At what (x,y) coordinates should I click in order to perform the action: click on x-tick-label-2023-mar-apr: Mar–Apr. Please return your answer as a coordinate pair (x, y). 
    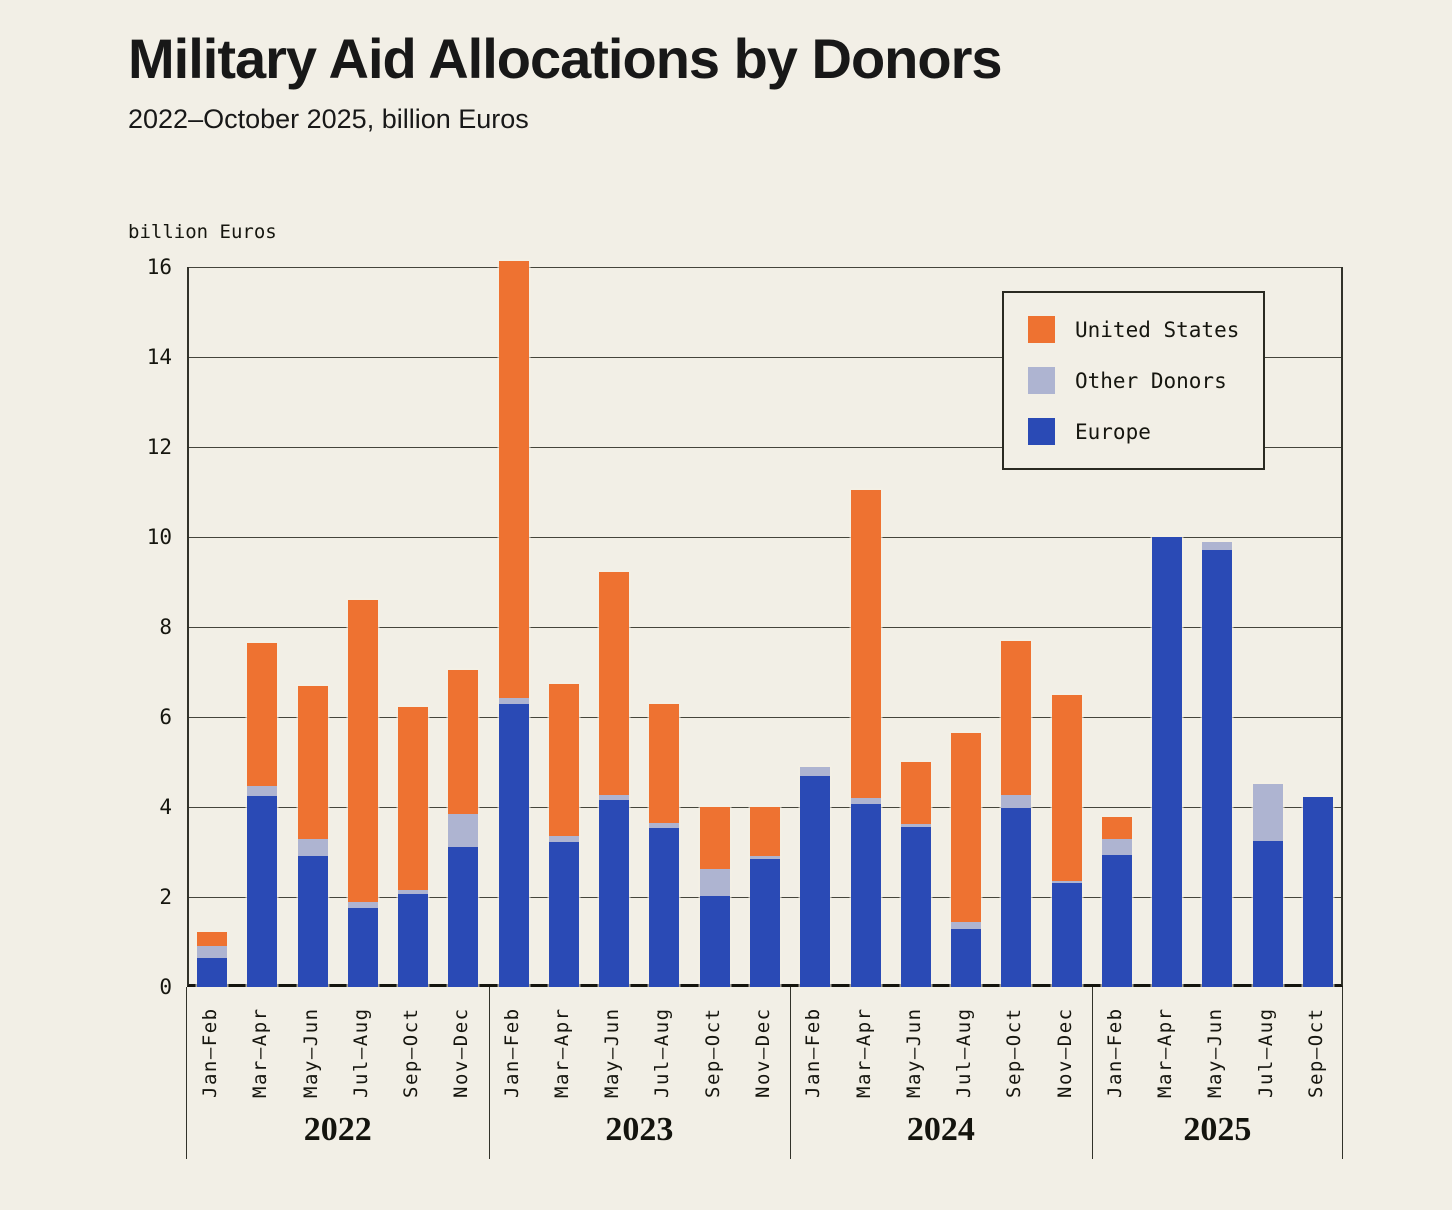
    Looking at the image, I should click on (561, 1053).